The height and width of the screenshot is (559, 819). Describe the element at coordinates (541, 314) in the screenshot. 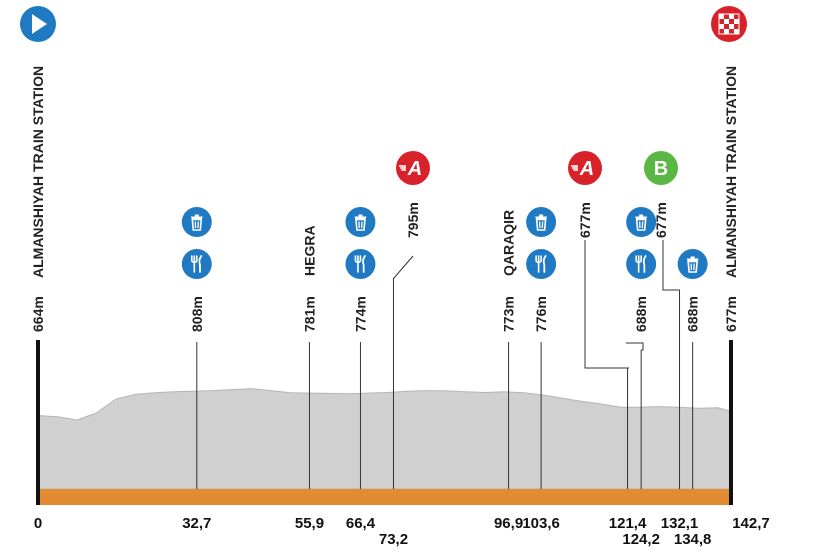

I see `elevation-label: 776m` at that location.